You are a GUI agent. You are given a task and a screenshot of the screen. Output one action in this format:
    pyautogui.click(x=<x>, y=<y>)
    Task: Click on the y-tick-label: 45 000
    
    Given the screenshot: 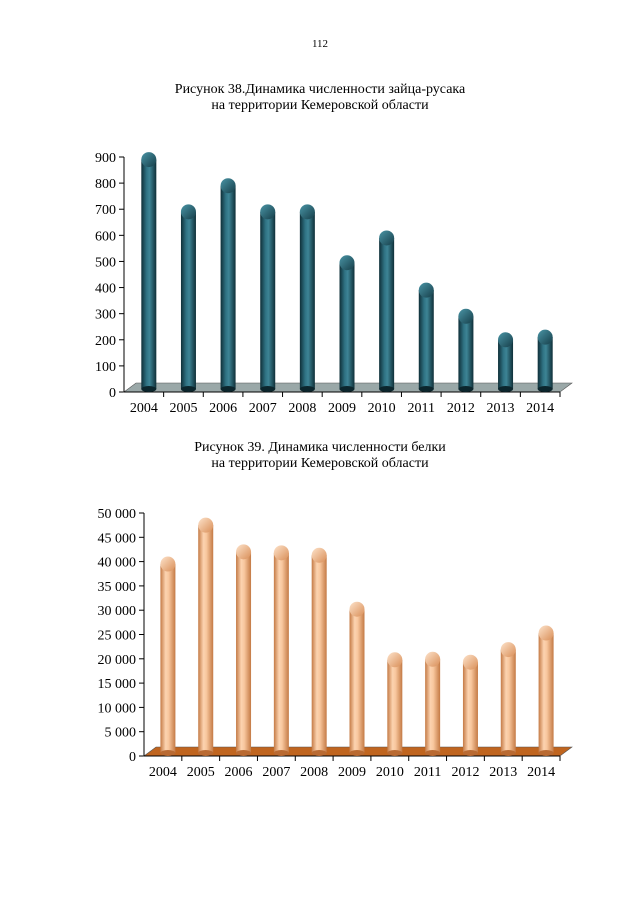 What is the action you would take?
    pyautogui.click(x=117, y=538)
    